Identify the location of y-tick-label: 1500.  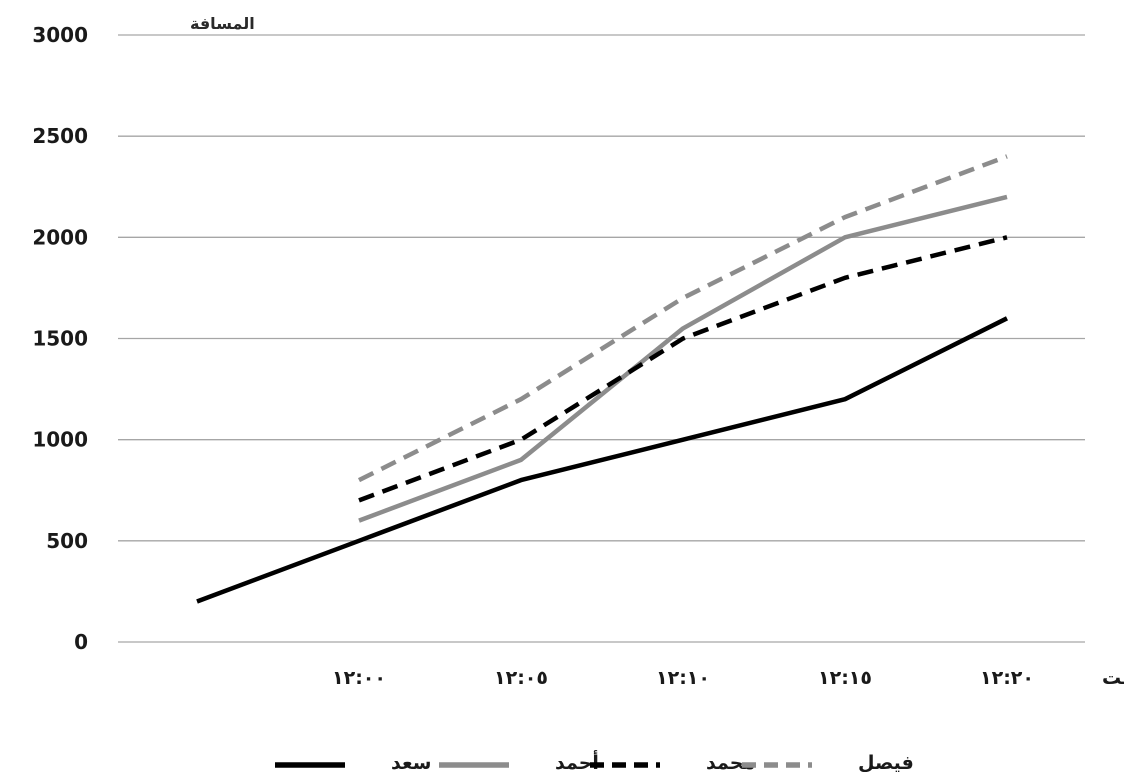
(60, 339).